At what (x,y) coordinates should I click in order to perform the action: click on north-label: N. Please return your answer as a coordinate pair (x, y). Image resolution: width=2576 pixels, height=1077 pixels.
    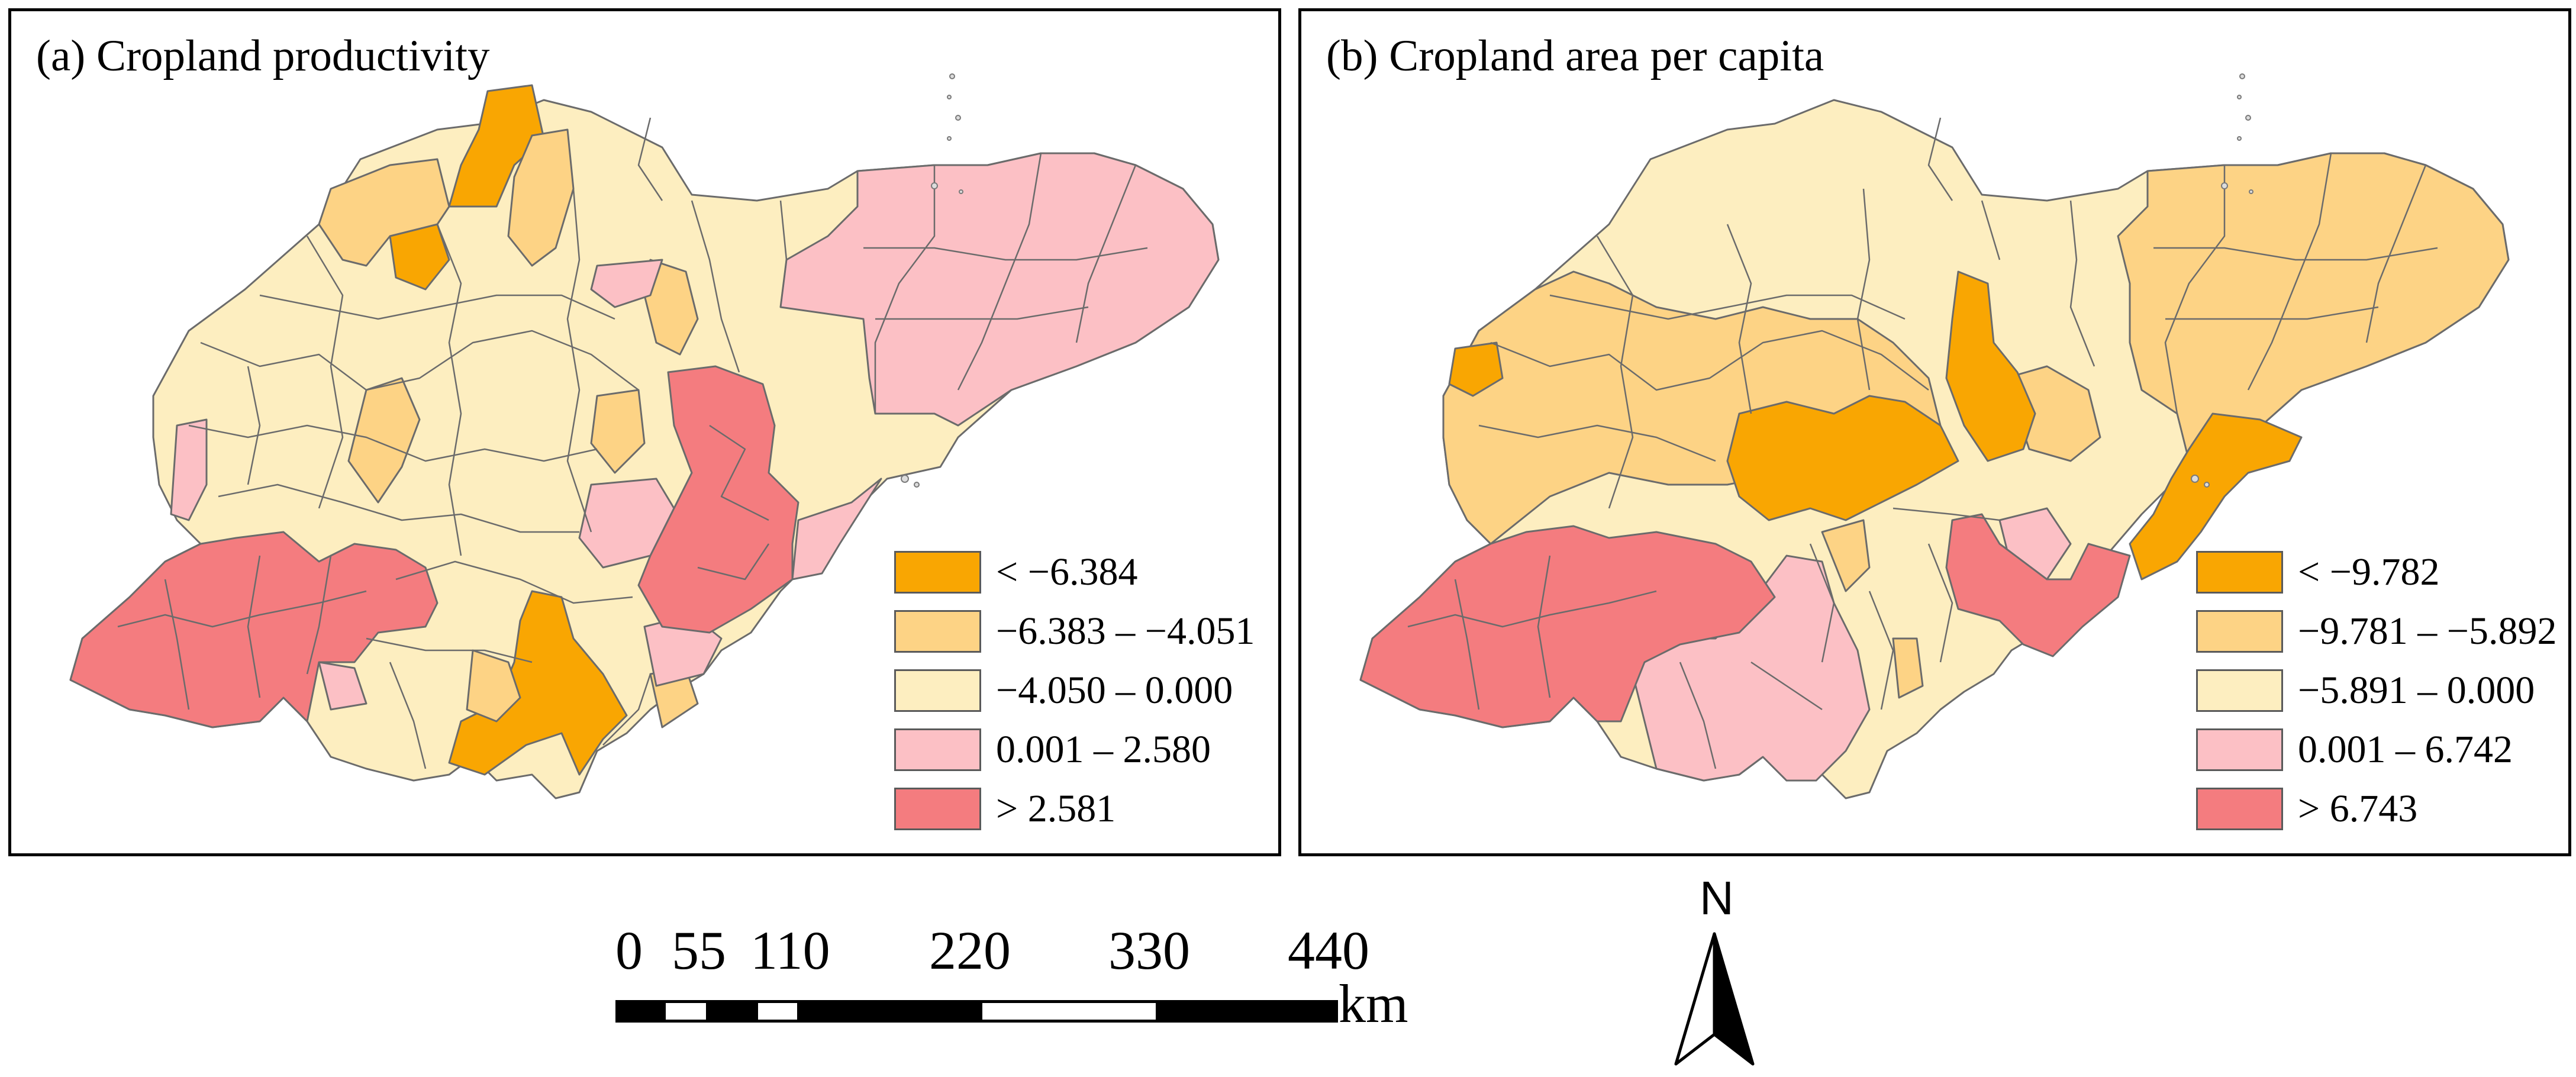
    Looking at the image, I should click on (1717, 898).